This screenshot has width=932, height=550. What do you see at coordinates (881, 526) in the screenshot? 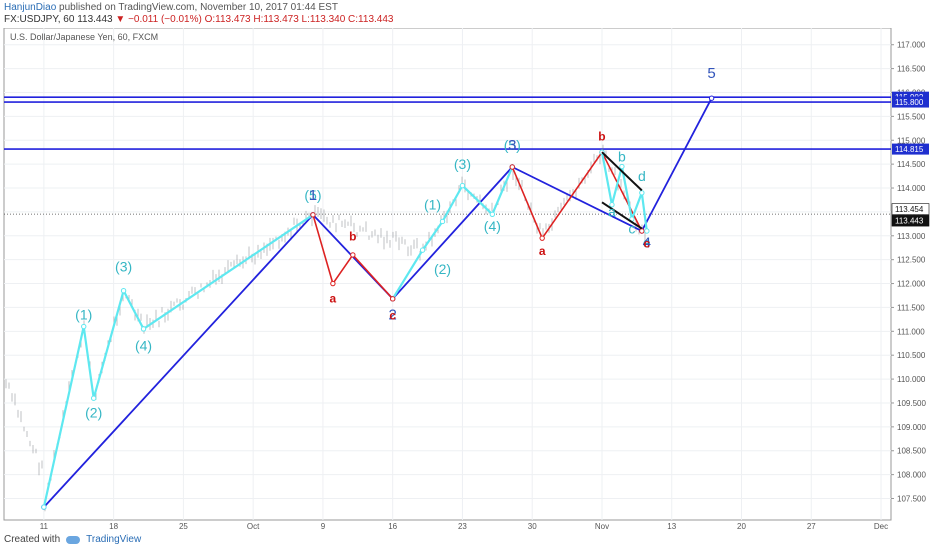
I see `x-tick-label: Dec` at bounding box center [881, 526].